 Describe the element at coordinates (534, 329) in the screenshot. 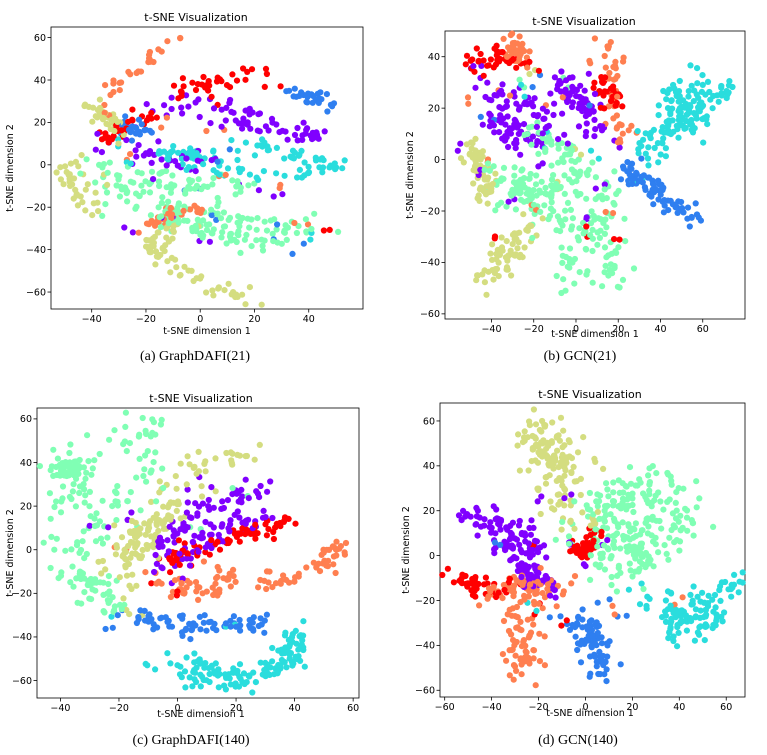

I see `x-tick-label: −20` at that location.